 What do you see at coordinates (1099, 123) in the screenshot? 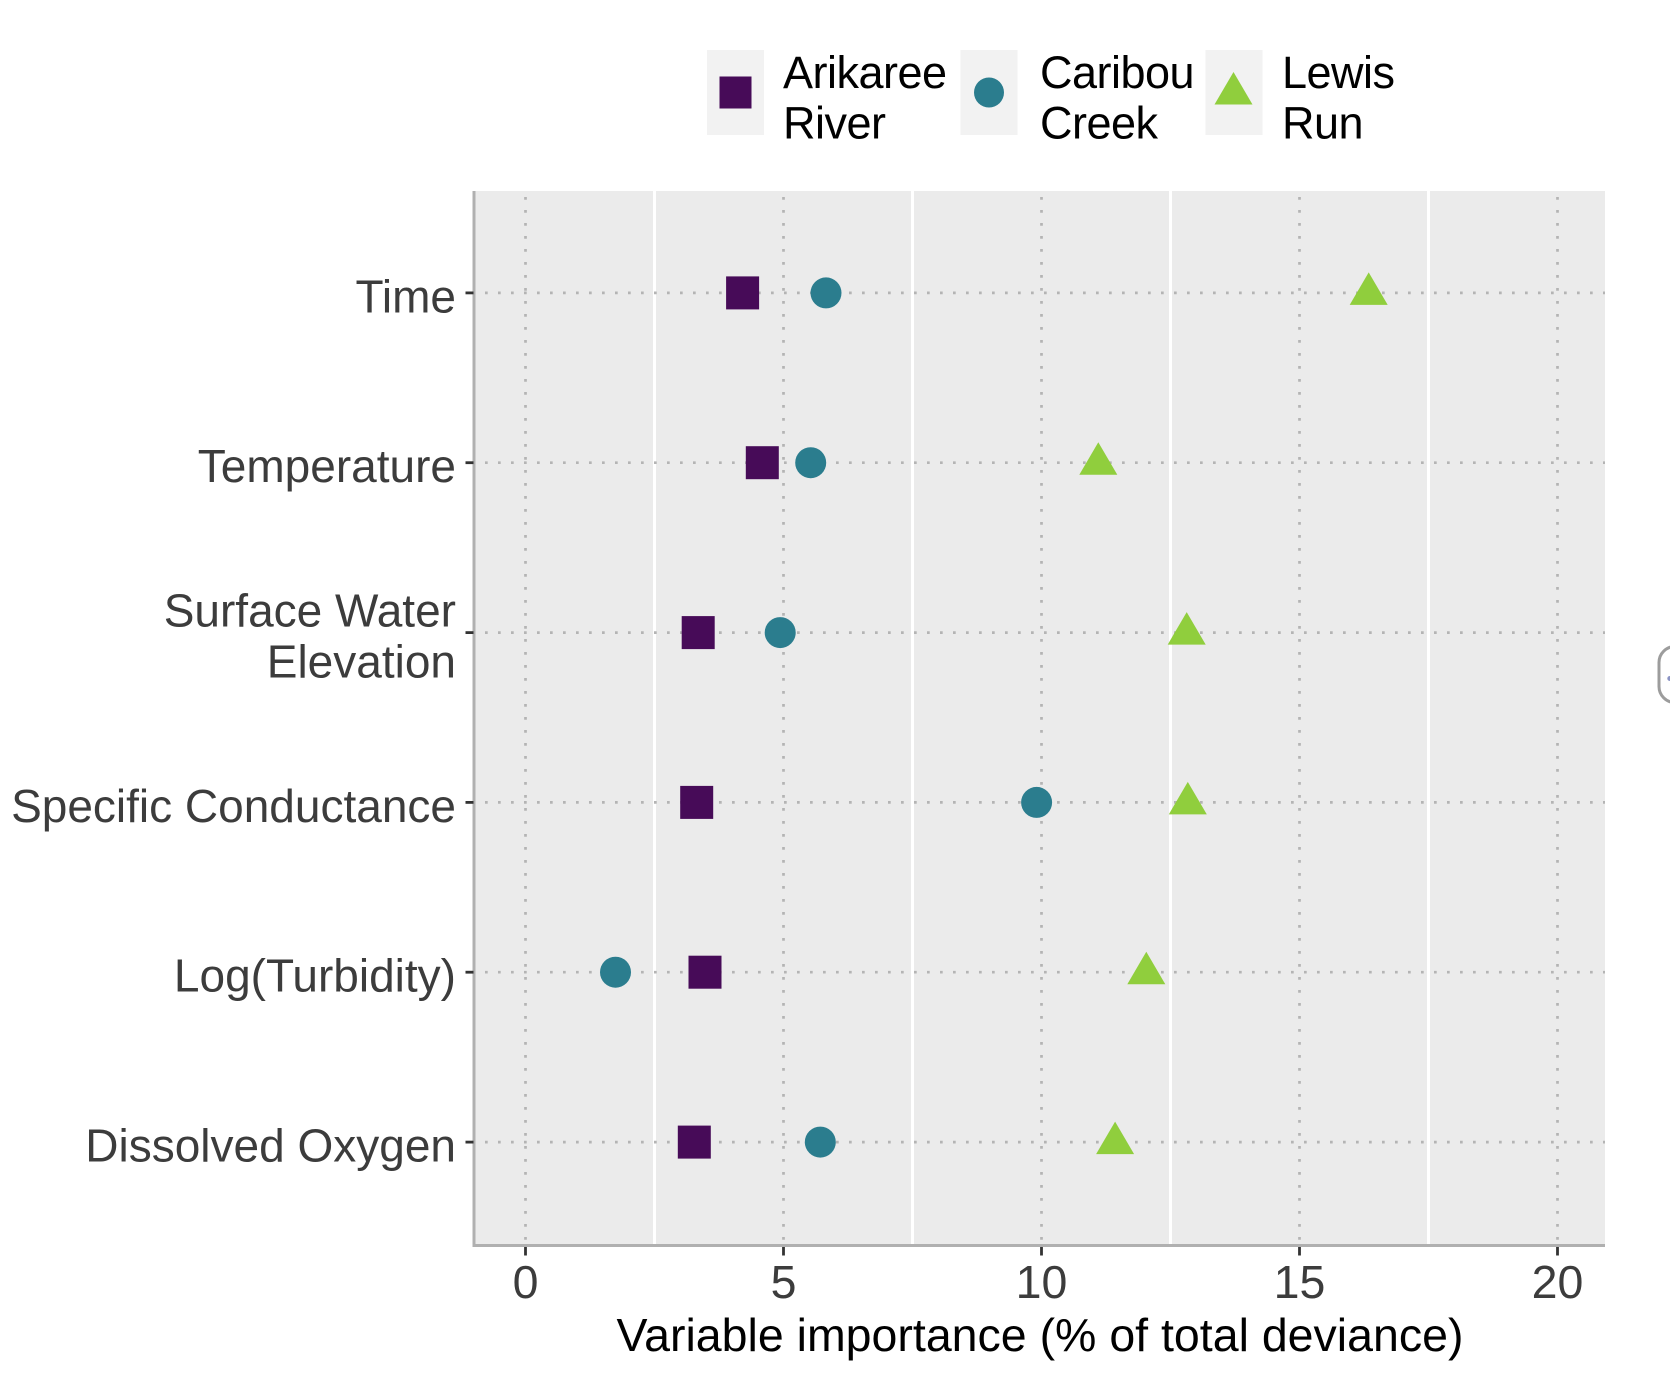
I see `svg-text: Creek` at bounding box center [1099, 123].